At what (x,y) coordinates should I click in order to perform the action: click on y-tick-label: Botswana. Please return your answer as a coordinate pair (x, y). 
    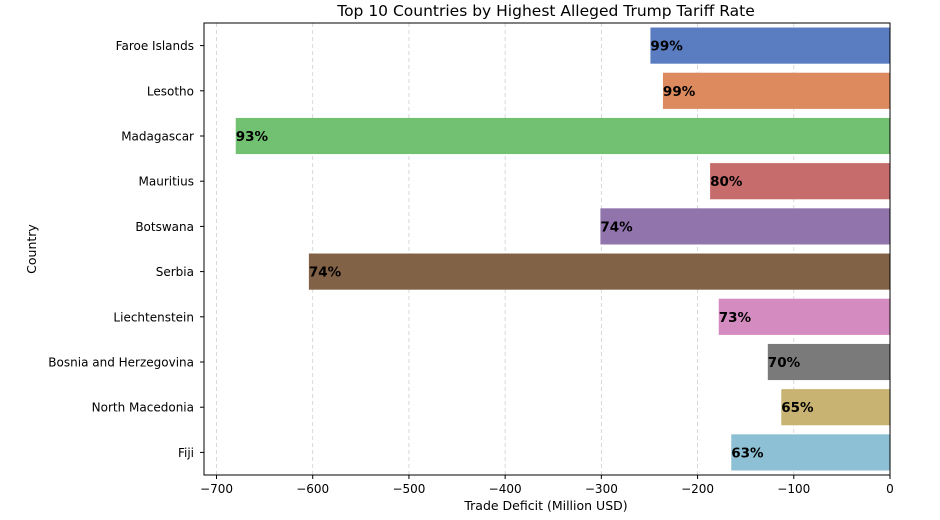
    Looking at the image, I should click on (164, 227).